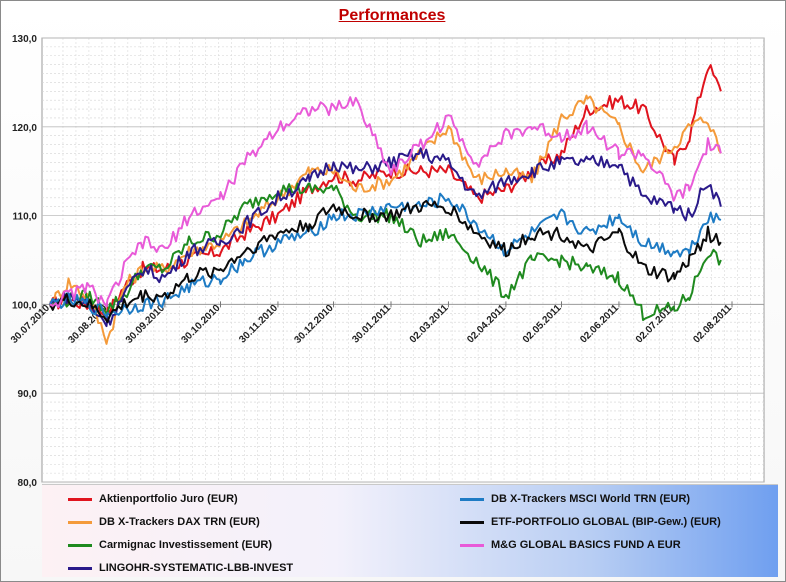  I want to click on legend-item-dax: DB X-Trackers DAX TRN (EUR), so click(164, 522).